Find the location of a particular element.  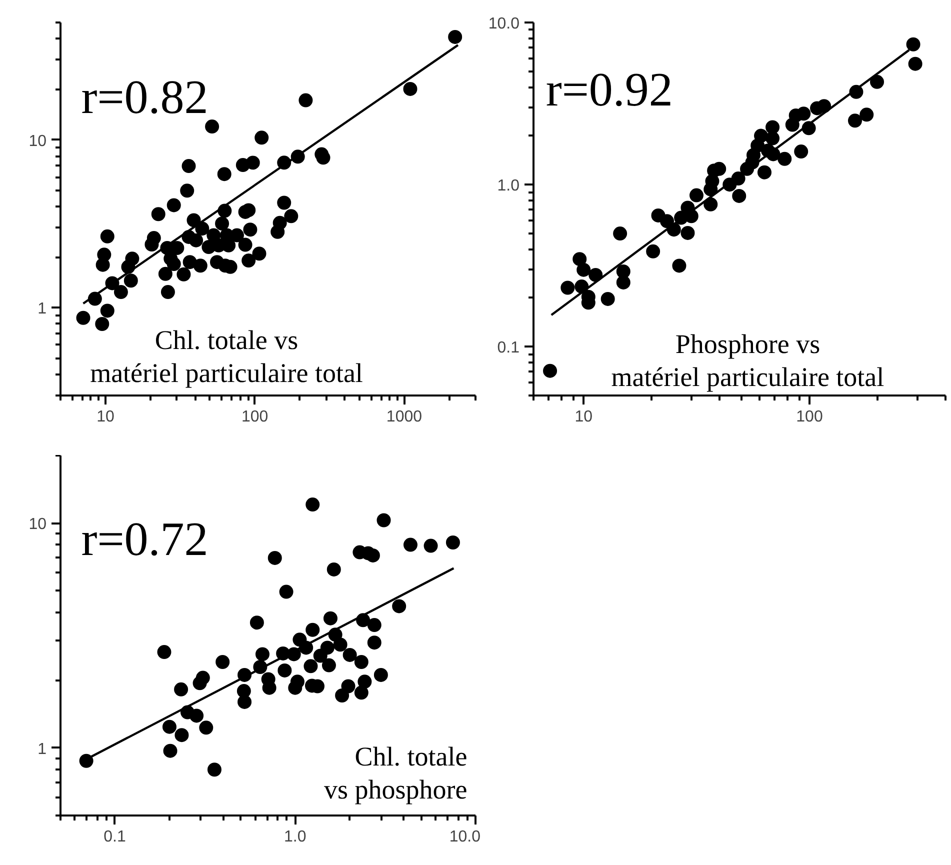

x-tick-label: 0.1 is located at coordinates (115, 837).